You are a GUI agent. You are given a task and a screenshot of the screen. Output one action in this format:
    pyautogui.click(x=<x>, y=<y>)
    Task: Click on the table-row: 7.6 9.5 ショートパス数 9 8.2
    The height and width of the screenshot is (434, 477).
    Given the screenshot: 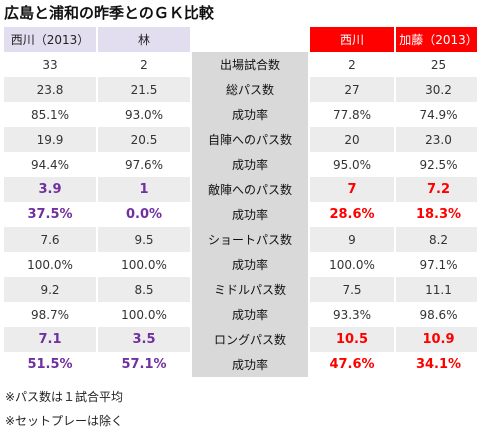 What is the action you would take?
    pyautogui.click(x=240, y=239)
    